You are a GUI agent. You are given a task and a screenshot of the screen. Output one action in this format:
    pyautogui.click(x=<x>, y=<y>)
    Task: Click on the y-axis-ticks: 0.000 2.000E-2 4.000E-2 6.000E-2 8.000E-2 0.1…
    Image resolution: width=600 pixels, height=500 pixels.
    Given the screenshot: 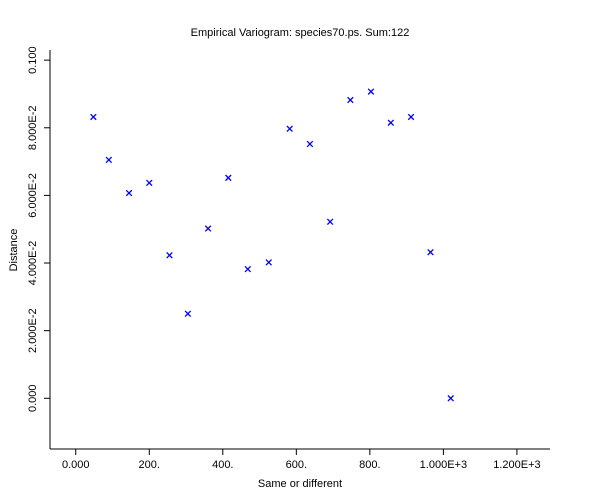 What is the action you would take?
    pyautogui.click(x=38, y=229)
    